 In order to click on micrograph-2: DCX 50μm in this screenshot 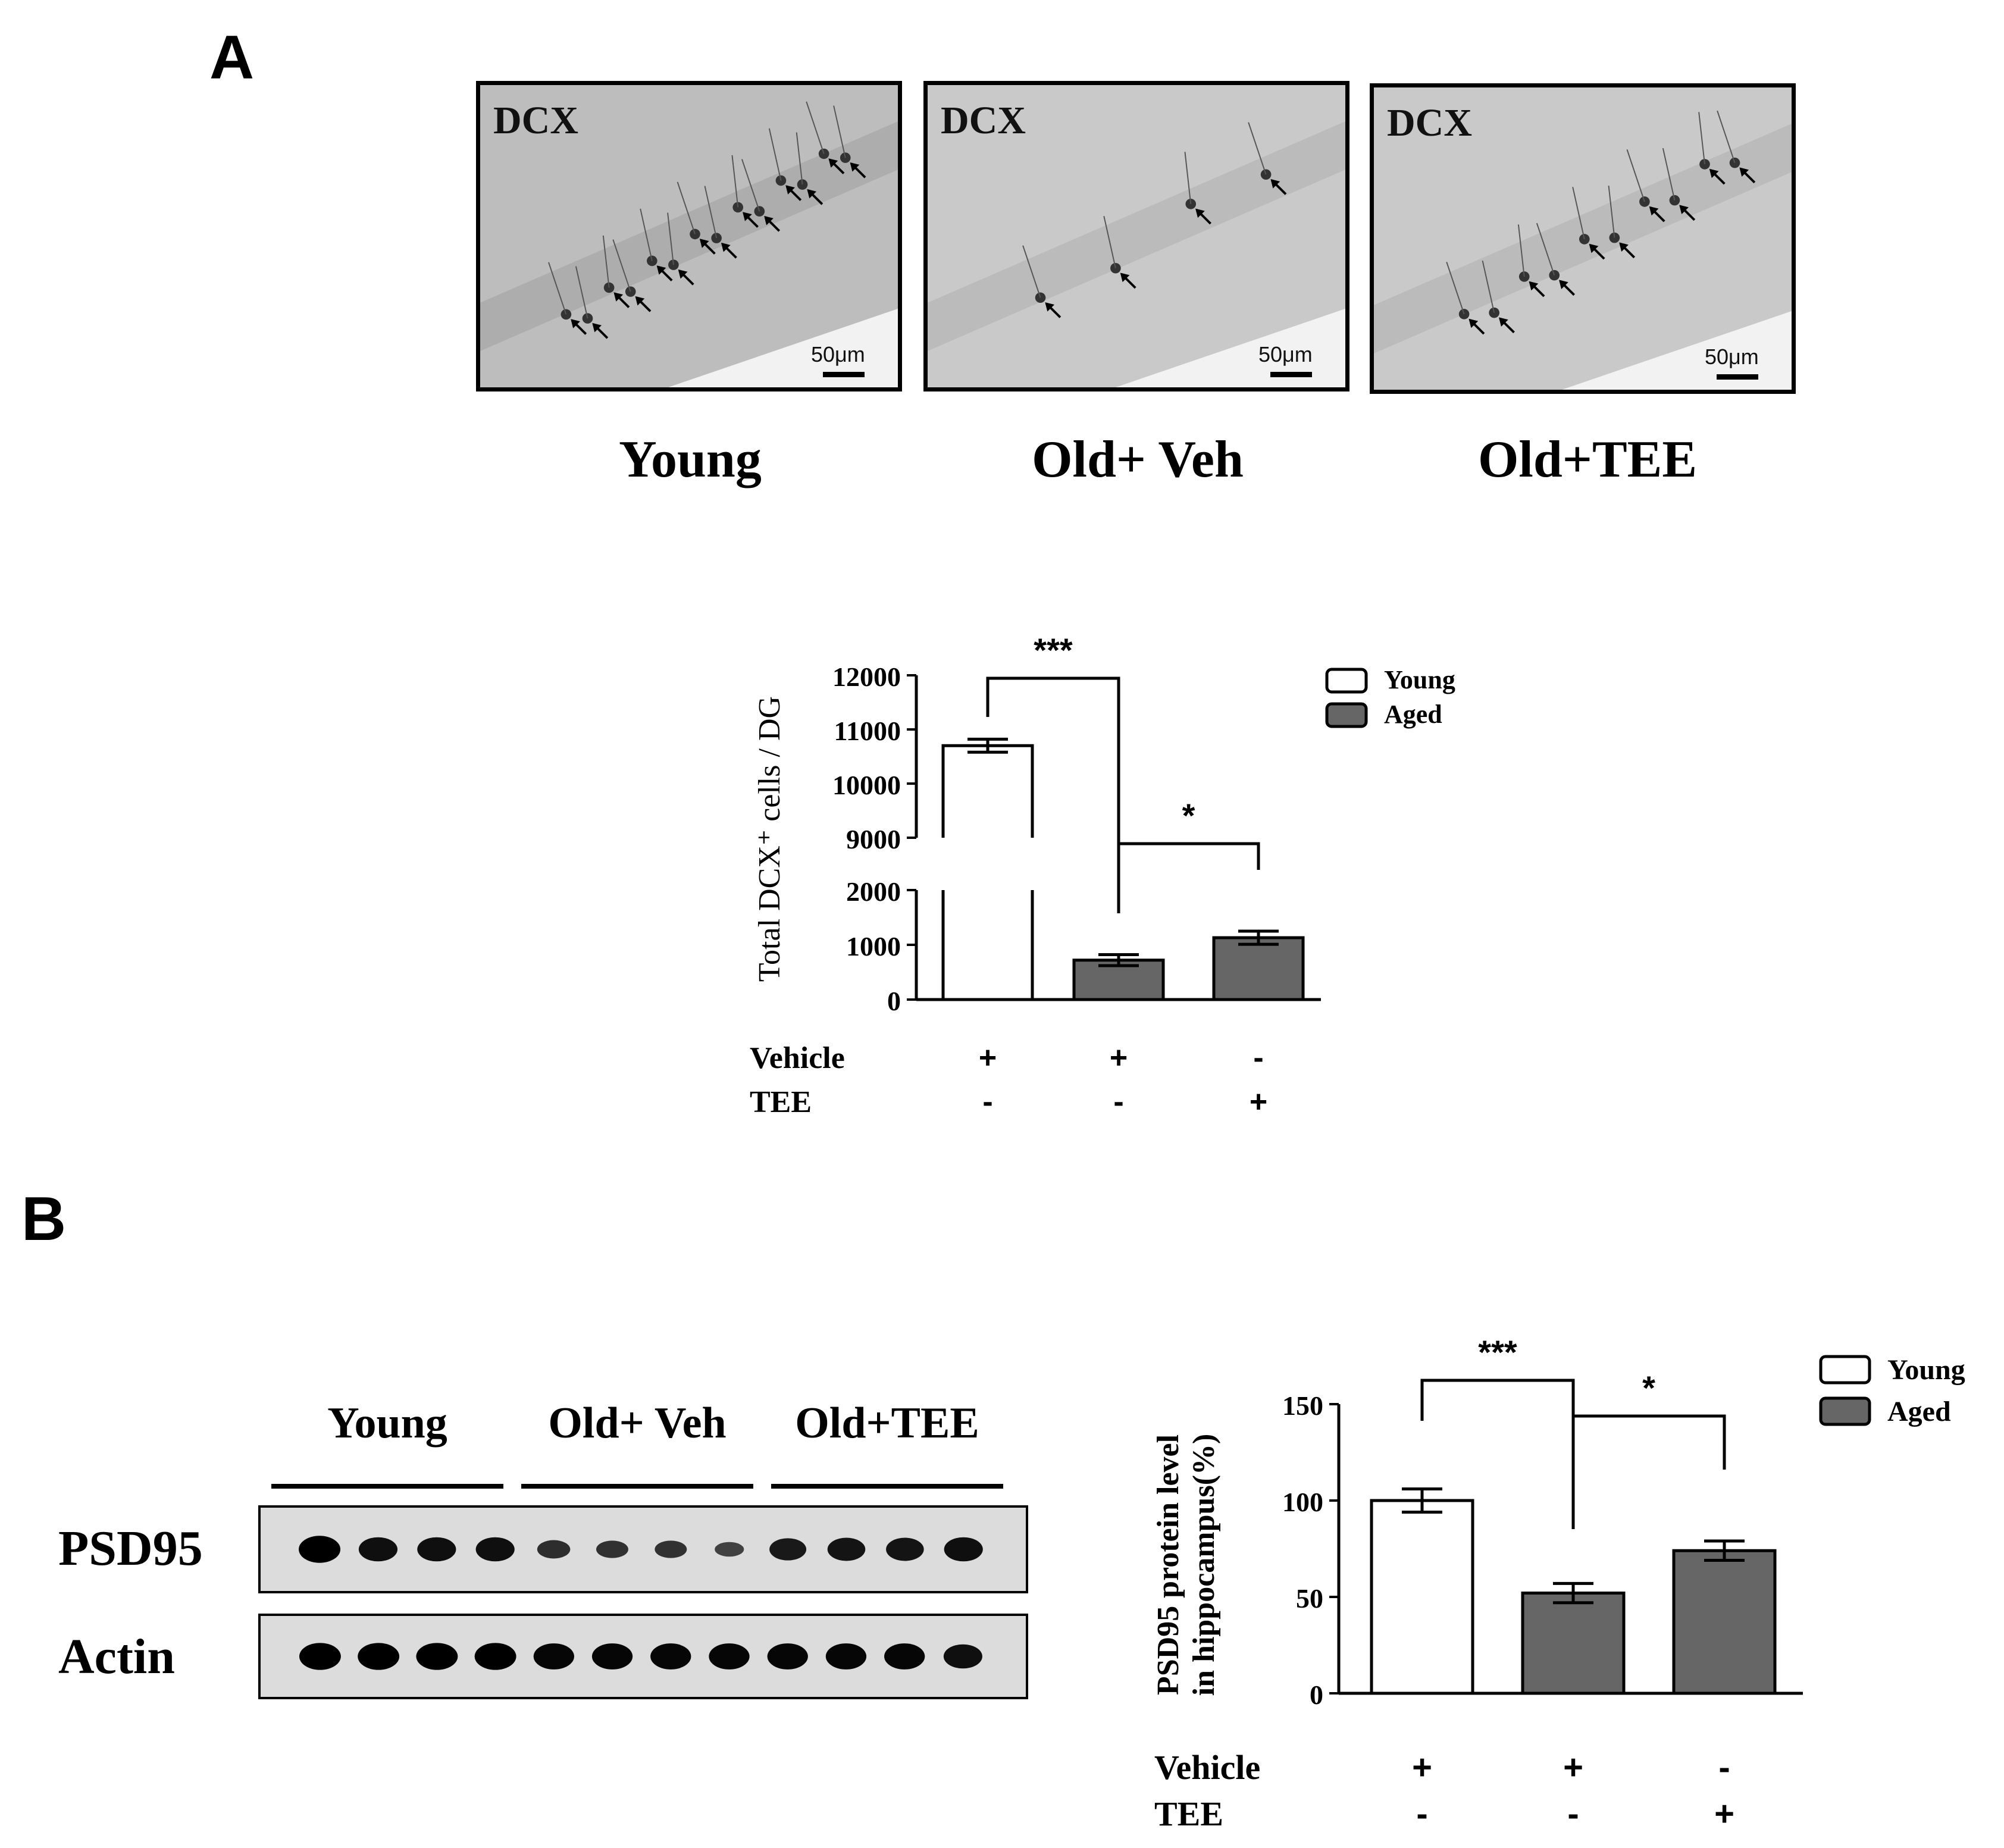, I will do `click(1136, 236)`.